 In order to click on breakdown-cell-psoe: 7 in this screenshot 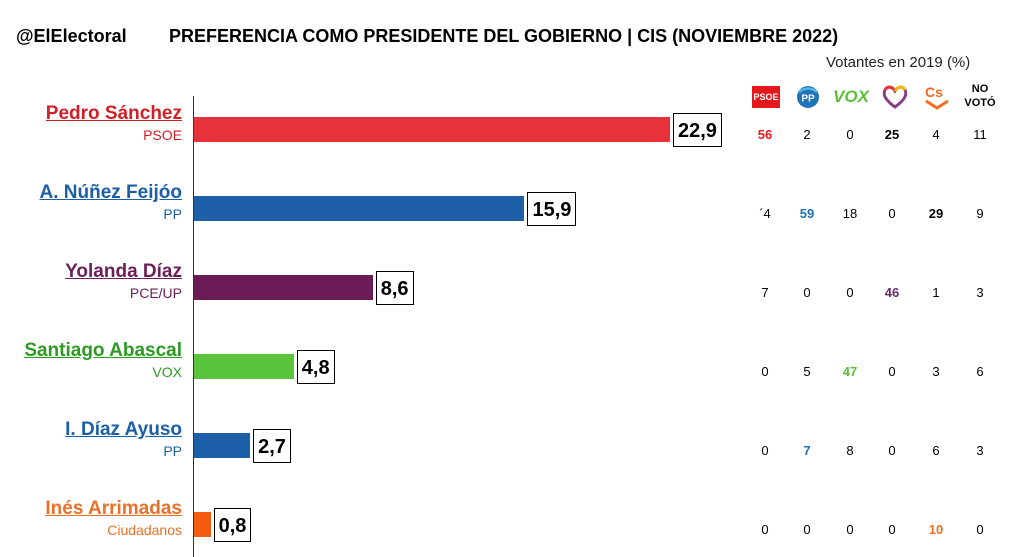, I will do `click(765, 292)`.